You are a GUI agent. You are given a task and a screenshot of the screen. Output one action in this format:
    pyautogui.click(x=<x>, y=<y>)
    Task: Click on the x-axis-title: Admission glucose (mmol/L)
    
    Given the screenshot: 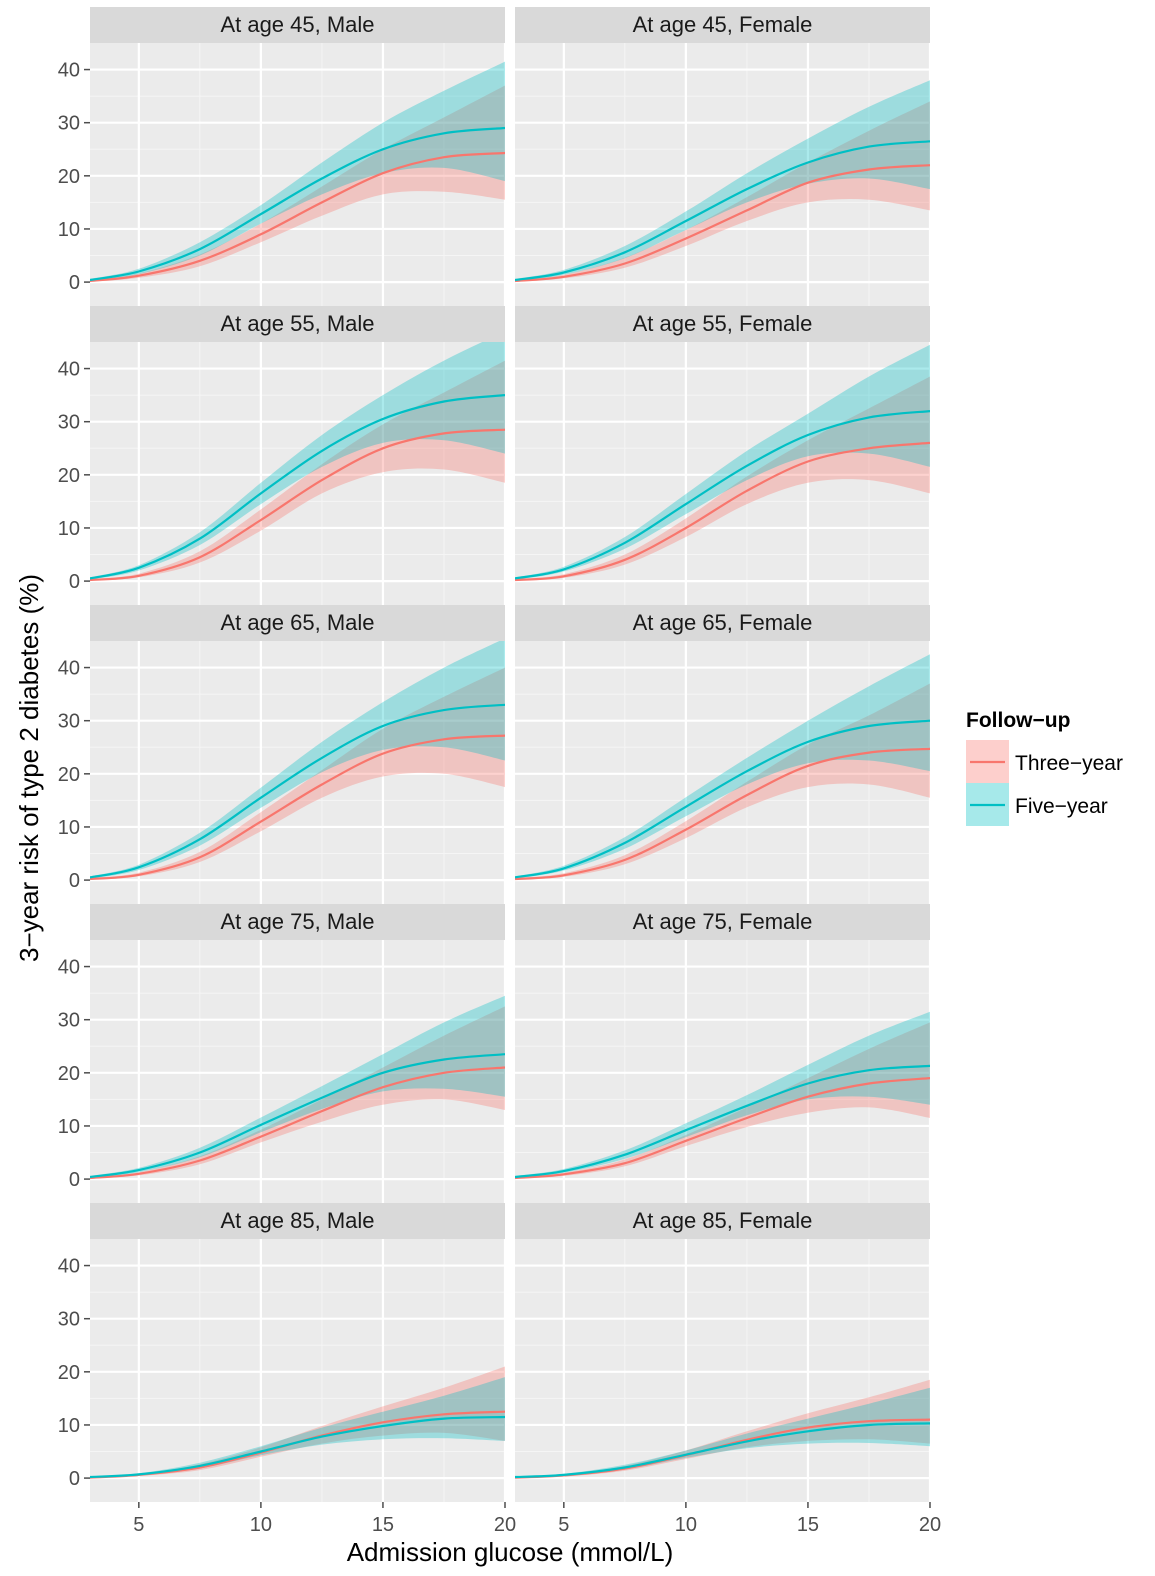 What is the action you would take?
    pyautogui.click(x=510, y=1552)
    